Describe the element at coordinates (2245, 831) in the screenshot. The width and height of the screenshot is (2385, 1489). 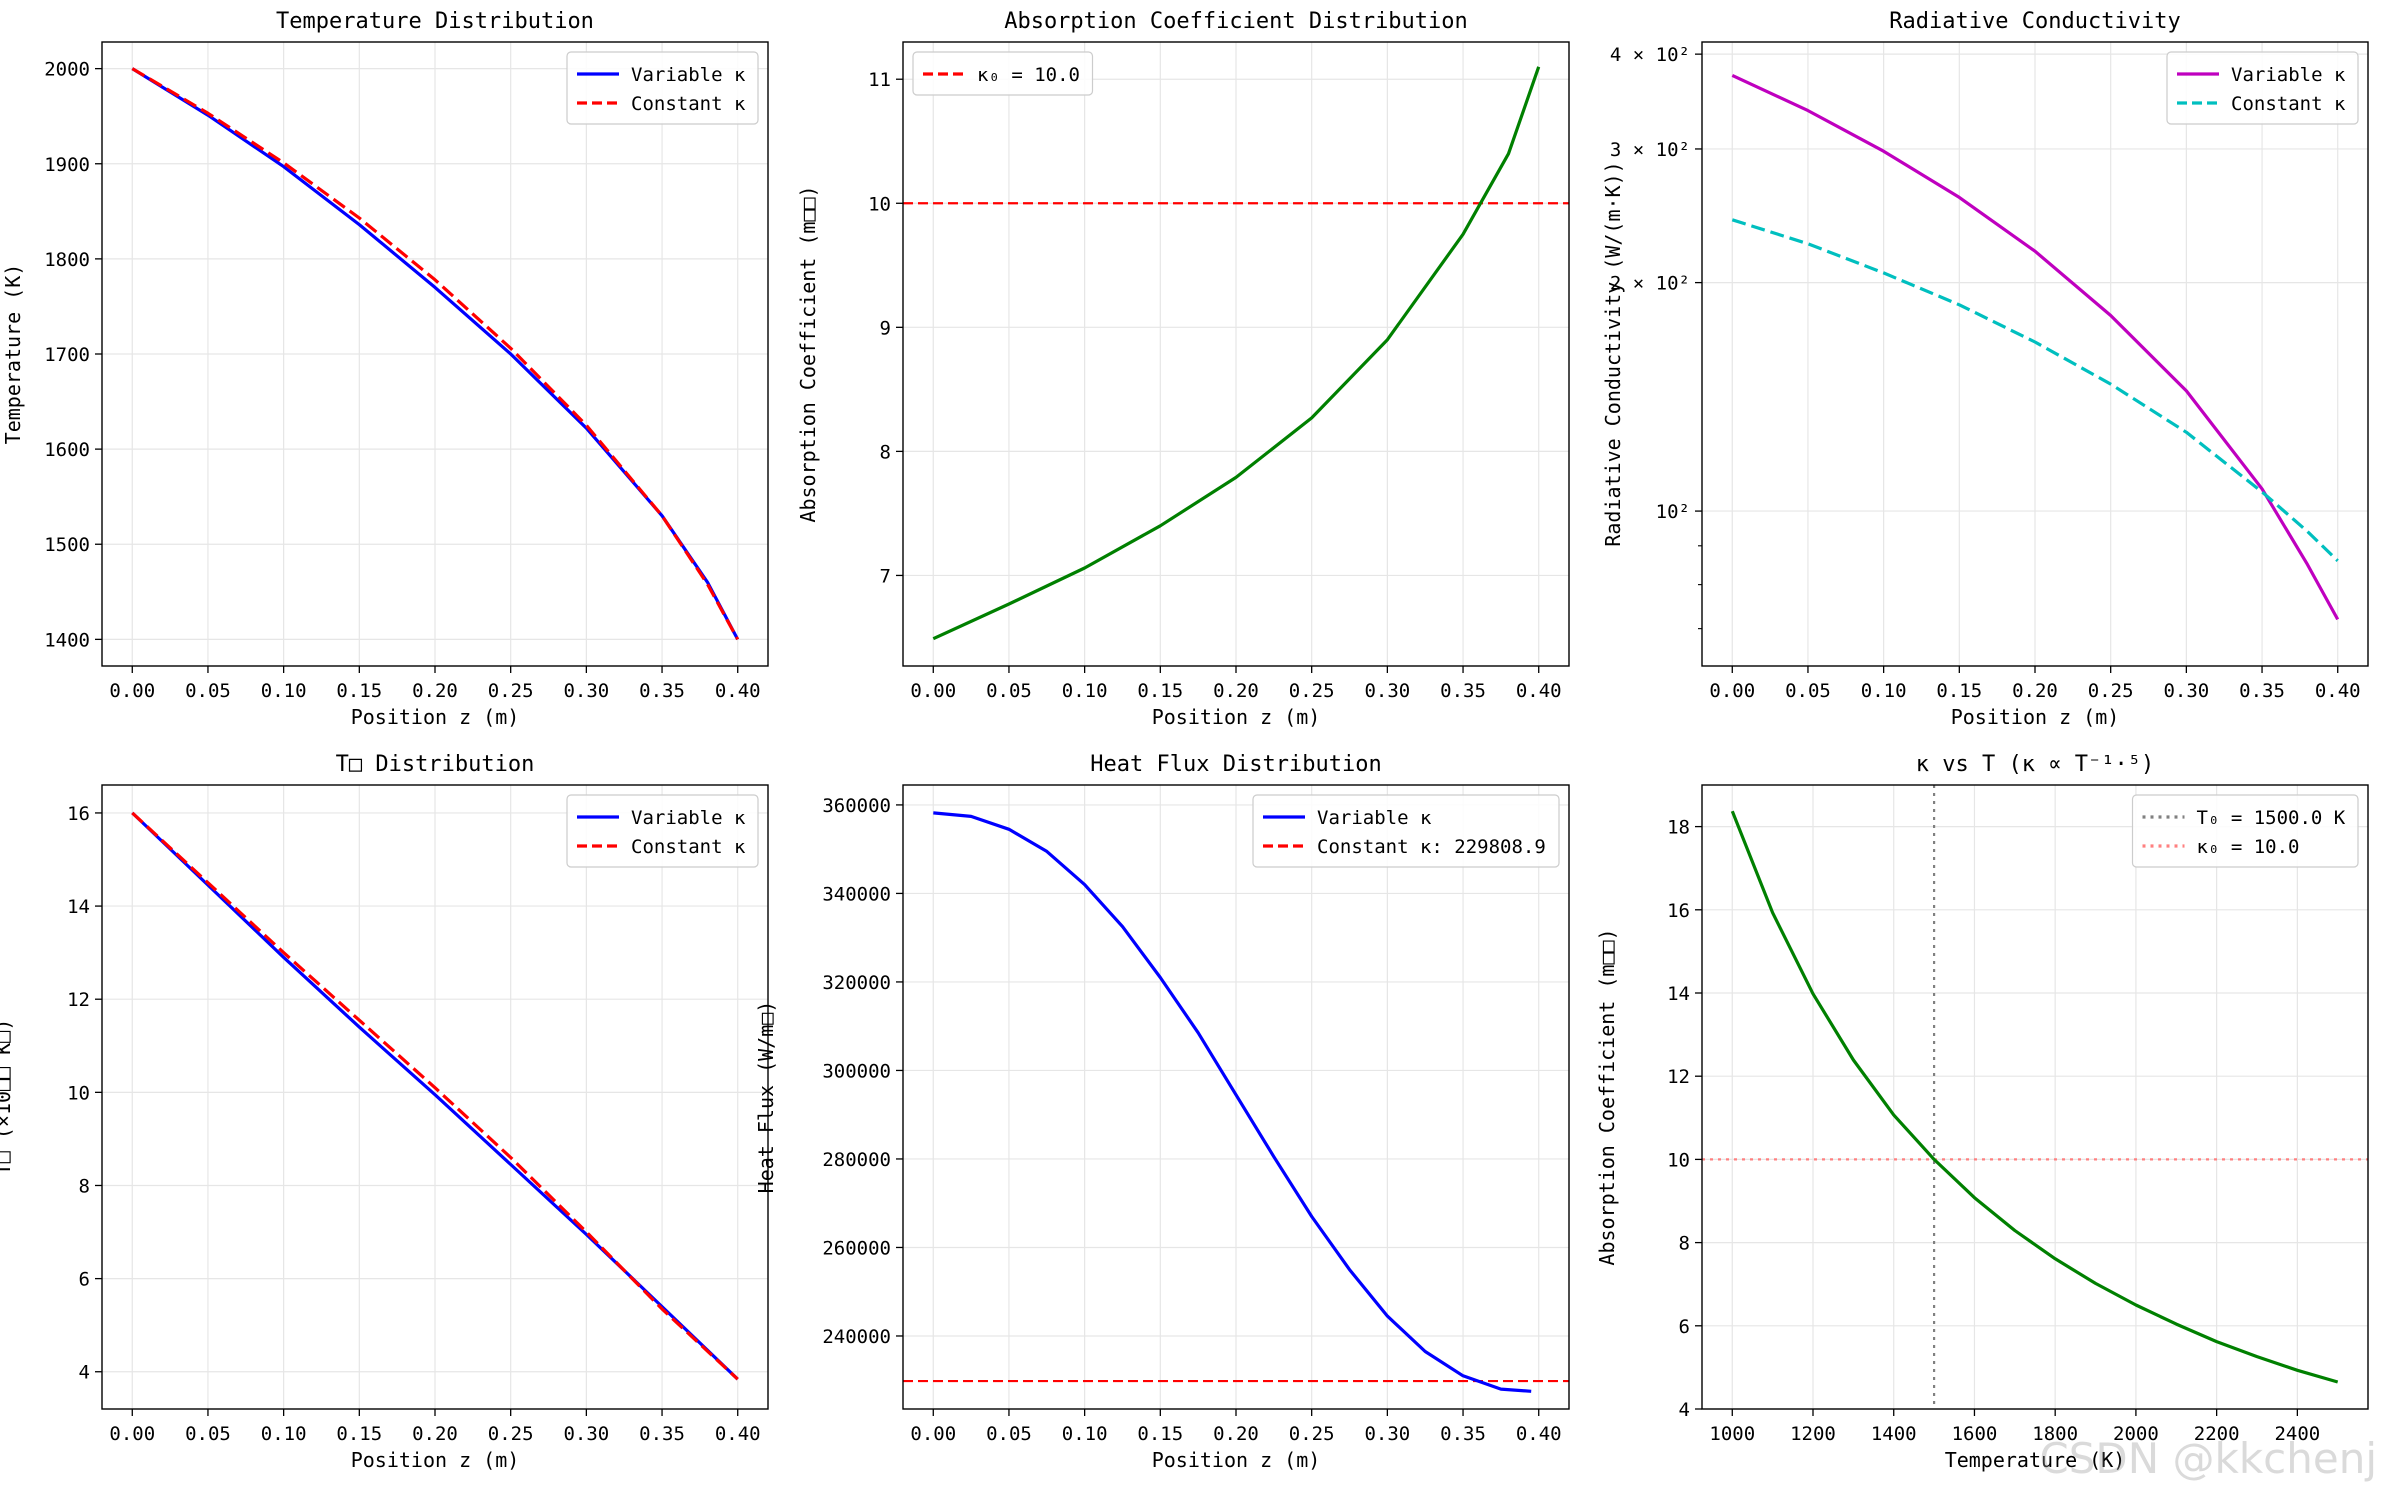
I see `legend: T₀ = 1500.0 K κ₀ = 10.0` at that location.